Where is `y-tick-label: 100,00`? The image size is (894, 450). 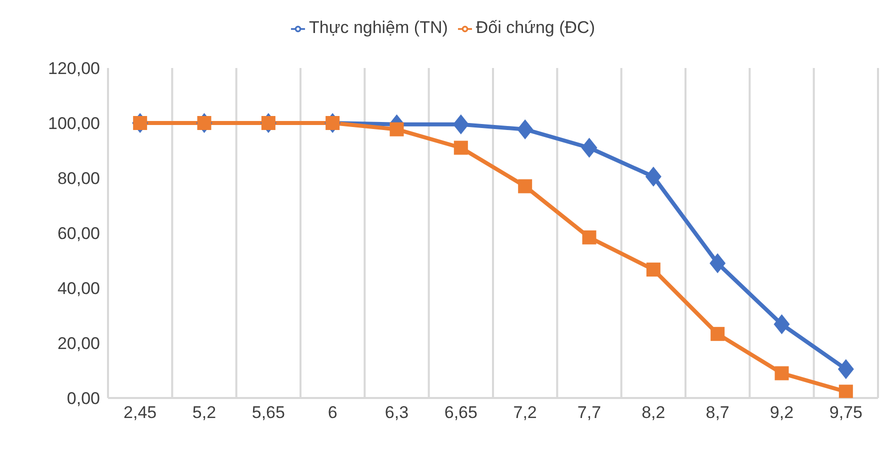
y-tick-label: 100,00 is located at coordinates (74, 124).